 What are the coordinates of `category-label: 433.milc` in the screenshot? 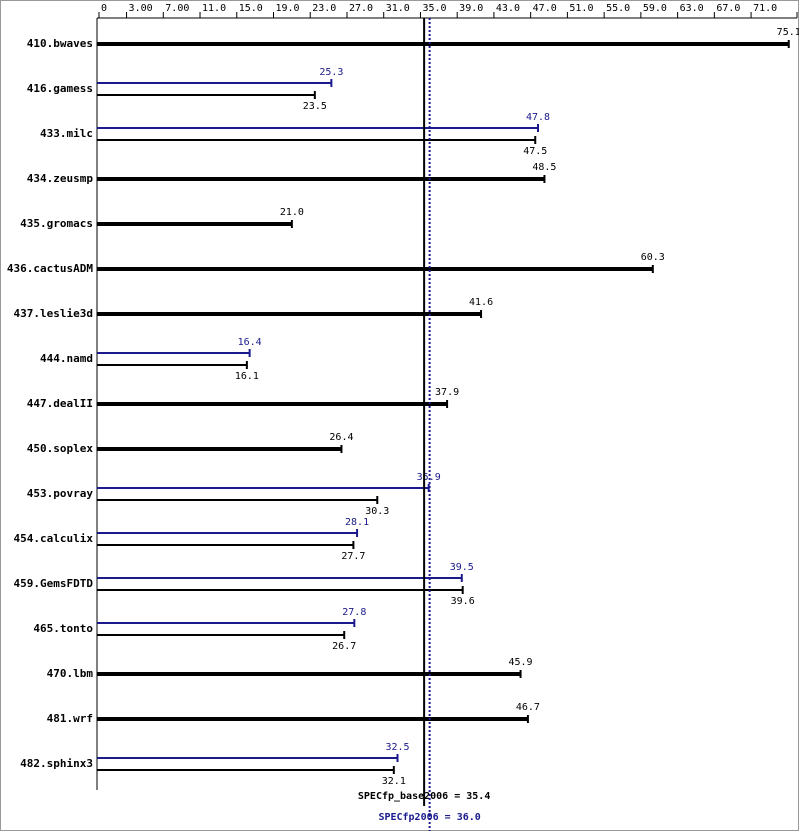 It's located at (66, 133).